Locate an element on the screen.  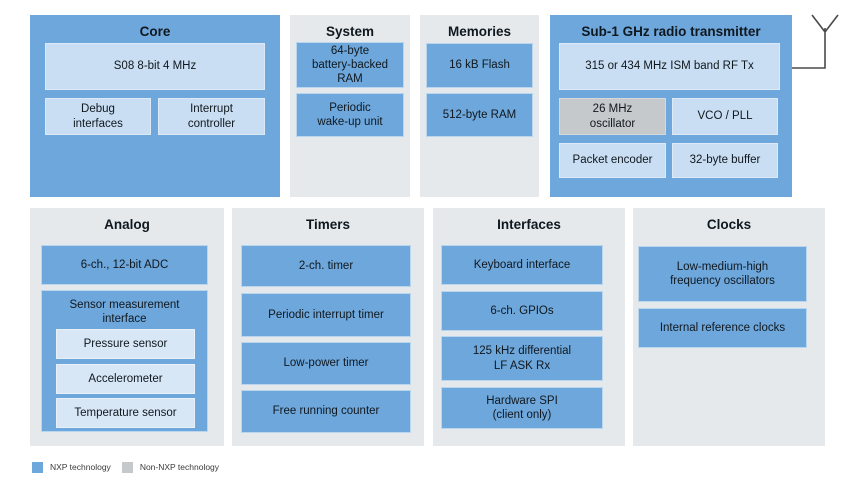
legend-swatch-non-nxp is located at coordinates (127, 467).